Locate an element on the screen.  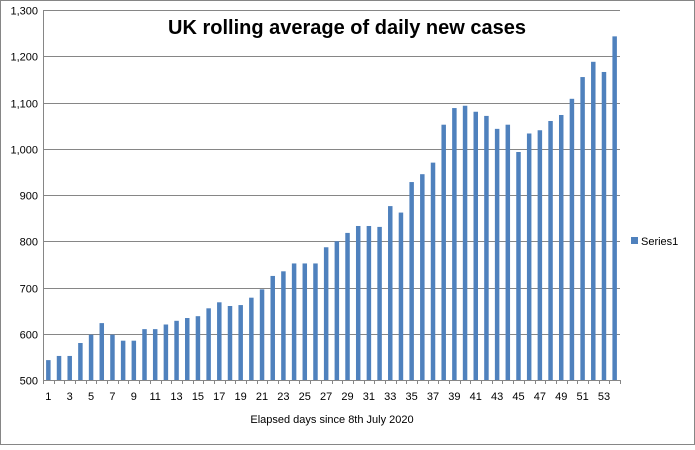
x-tick-label: 25 is located at coordinates (305, 397).